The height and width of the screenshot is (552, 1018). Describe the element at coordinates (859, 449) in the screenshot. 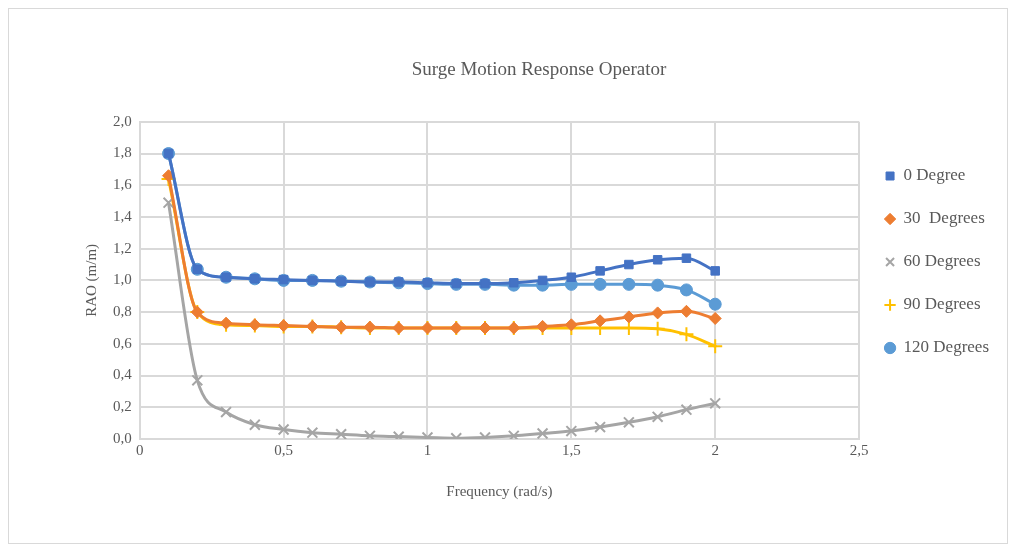

I see `x-tick-label: 2,5` at that location.